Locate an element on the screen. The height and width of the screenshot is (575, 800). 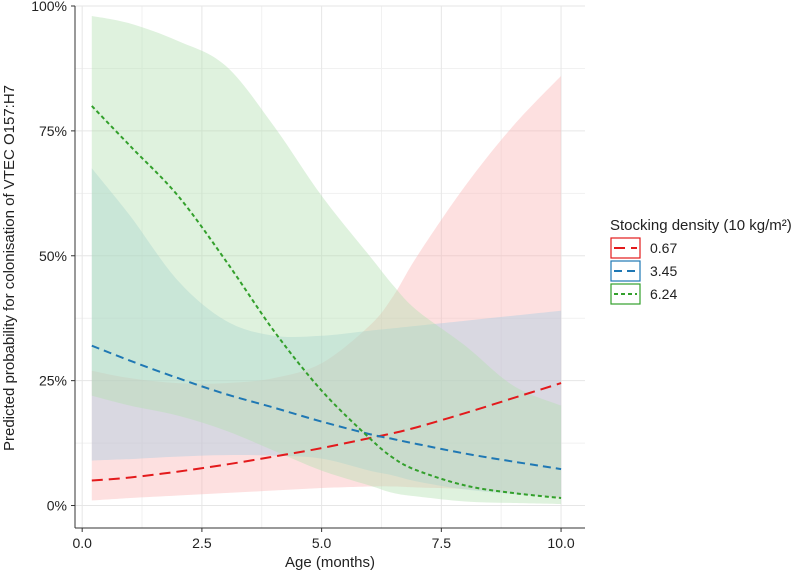
y-tick-label: 100% is located at coordinates (49, 7).